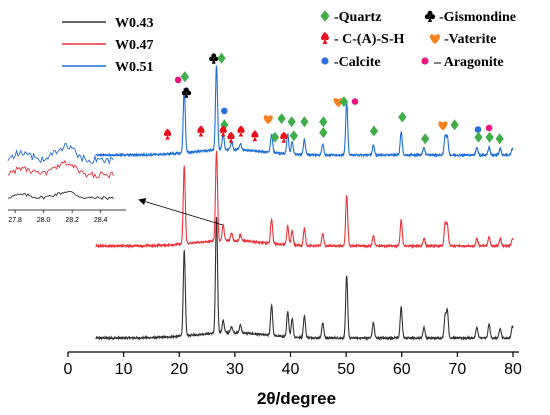 This screenshot has width=550, height=415. Describe the element at coordinates (369, 39) in the screenshot. I see `phase-legend-label-2: - C-(A)-S-H` at that location.